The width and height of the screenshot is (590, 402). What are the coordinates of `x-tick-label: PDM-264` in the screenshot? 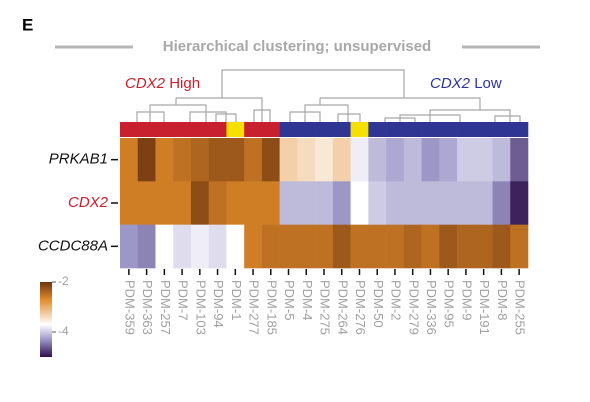 It's located at (342, 307).